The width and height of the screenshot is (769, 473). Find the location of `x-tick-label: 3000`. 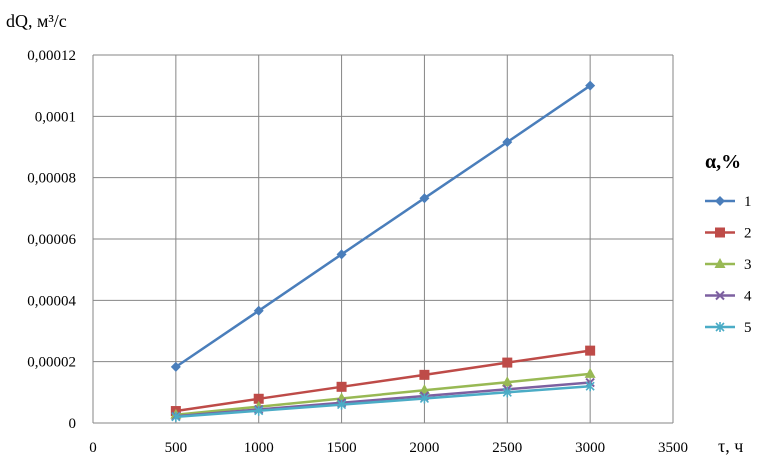

x-tick-label: 3000 is located at coordinates (590, 448).